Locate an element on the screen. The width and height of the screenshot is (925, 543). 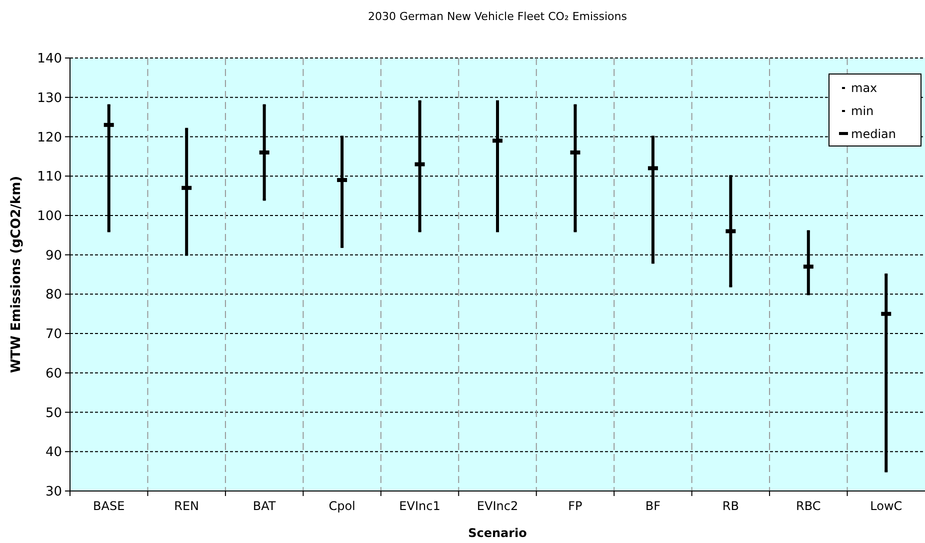
y-tick-label: 60 is located at coordinates (53, 374).